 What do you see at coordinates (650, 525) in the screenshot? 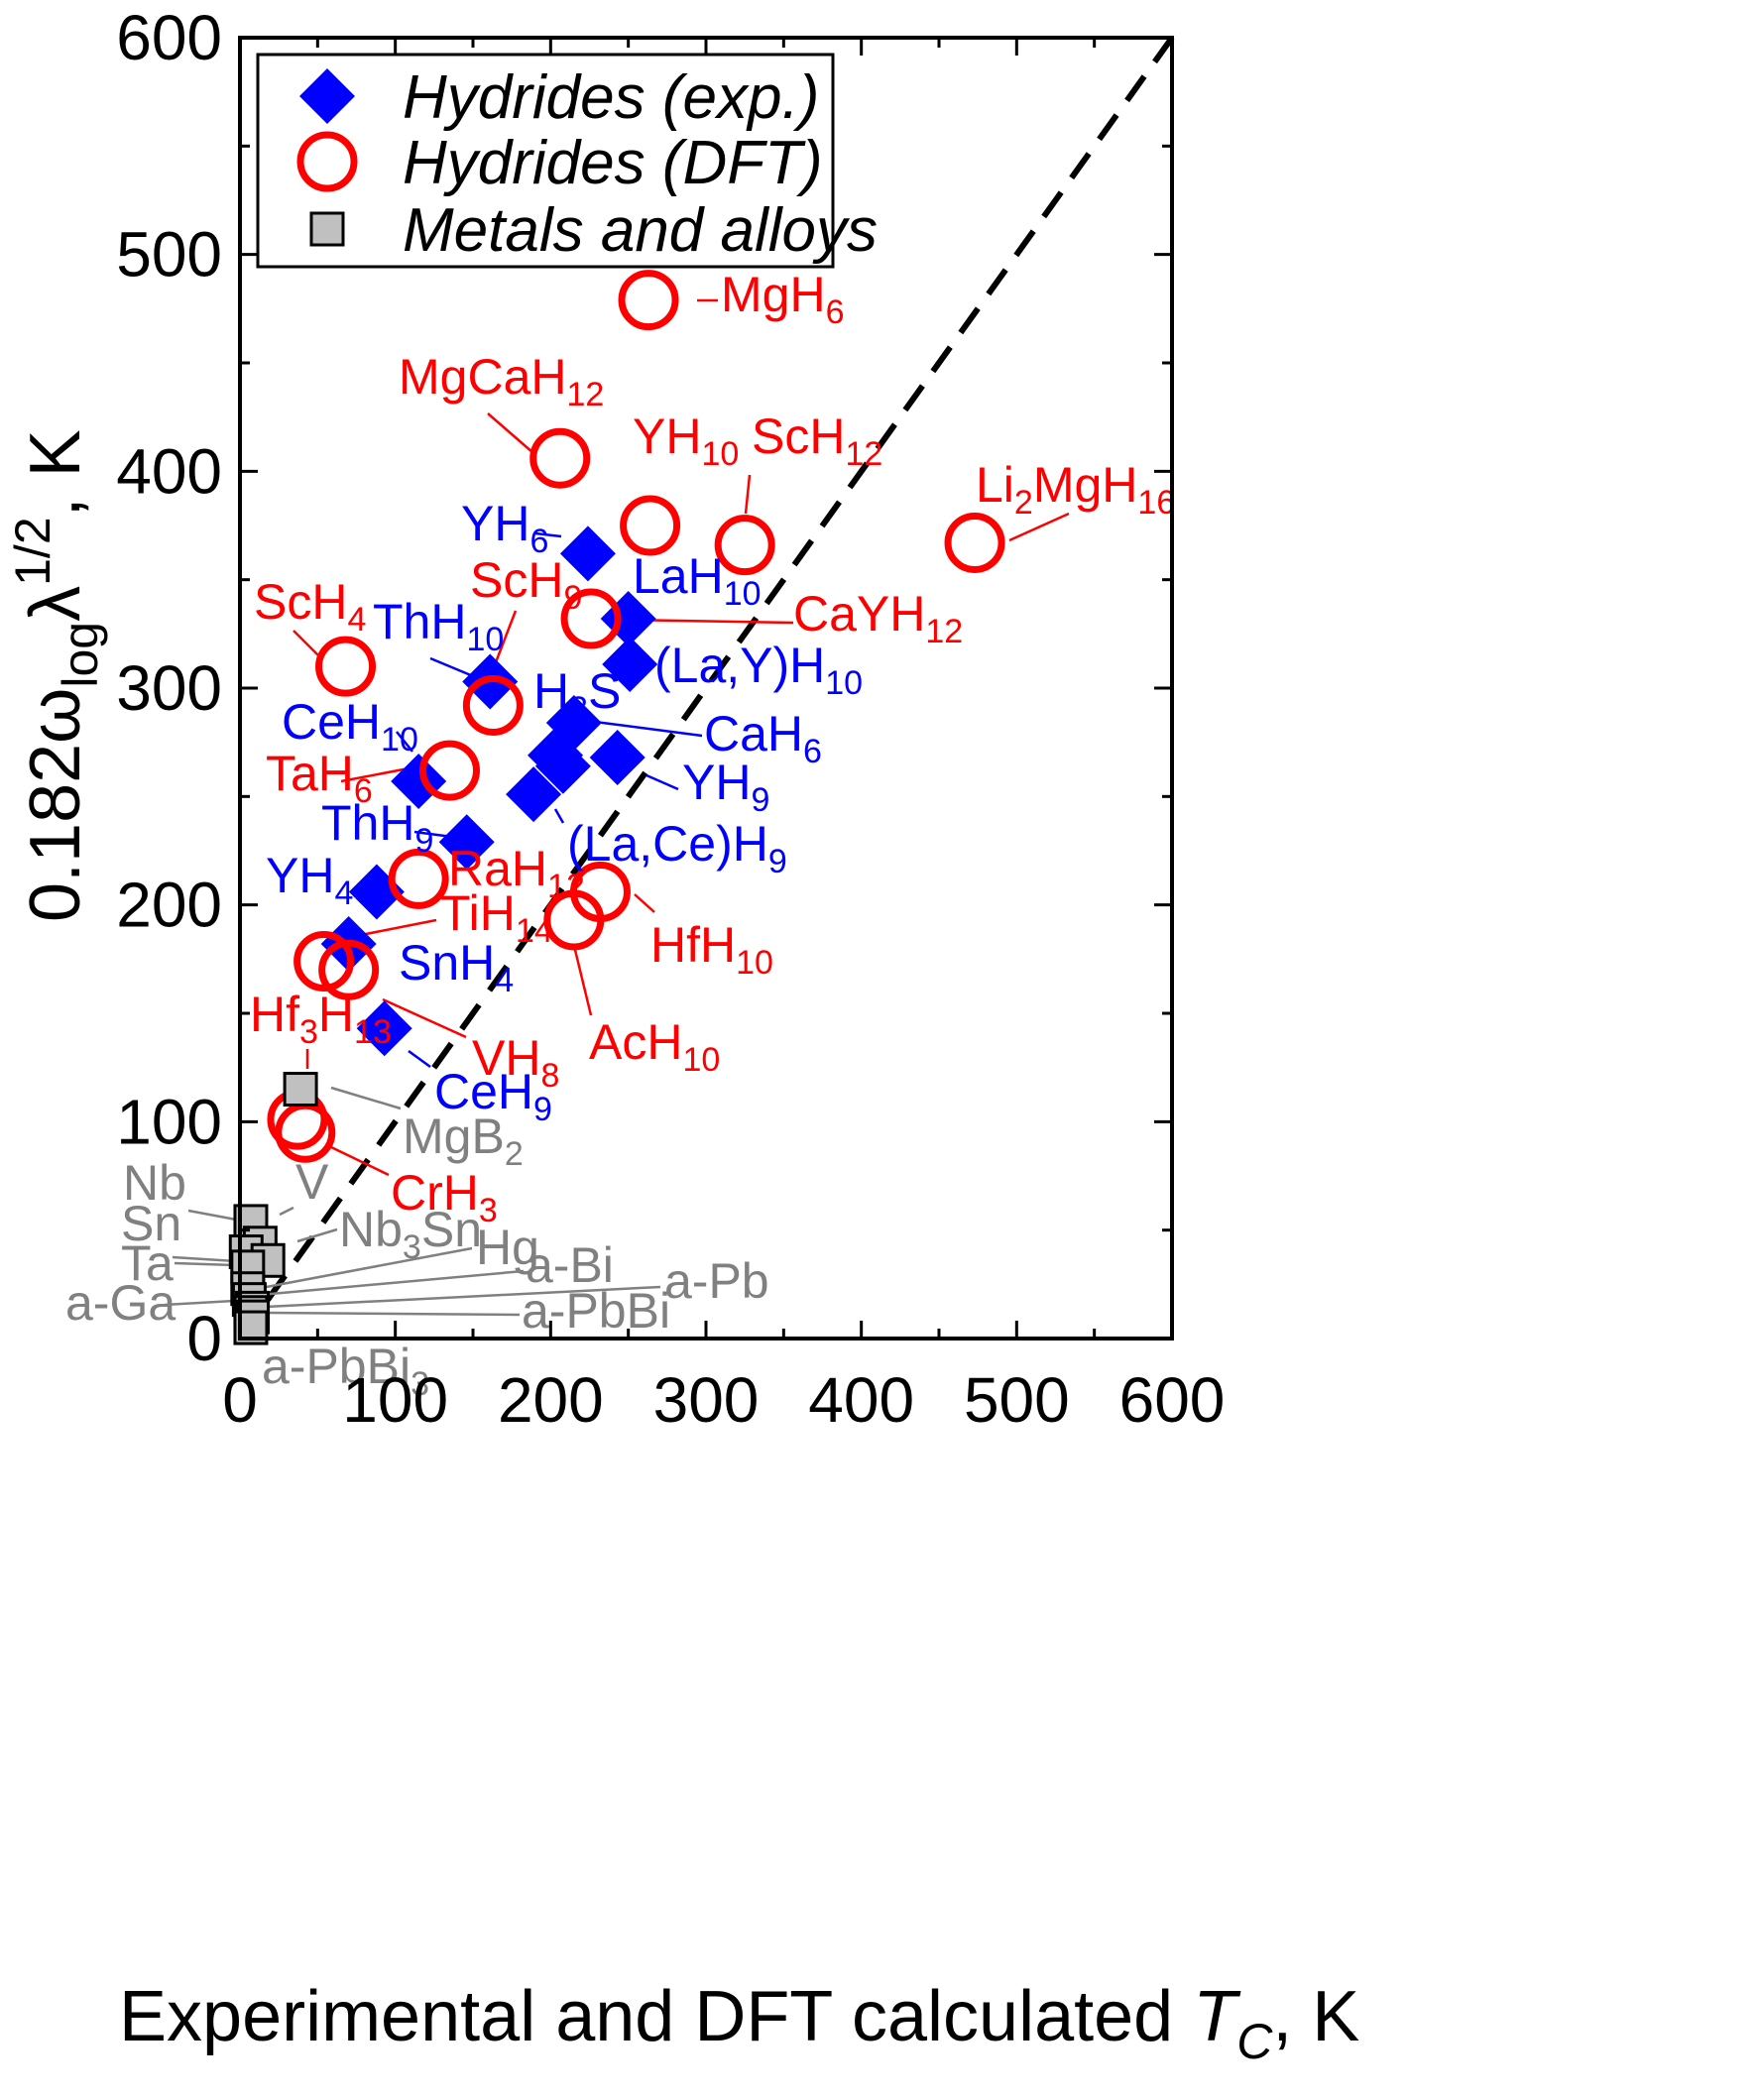
I see `marker-yh10` at bounding box center [650, 525].